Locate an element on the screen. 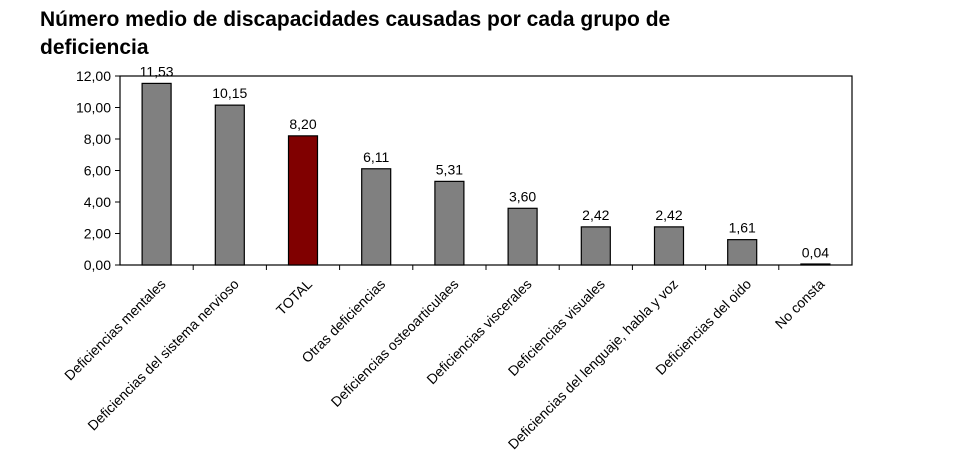 The height and width of the screenshot is (476, 955). bar-value-label: 10,15 is located at coordinates (229, 93).